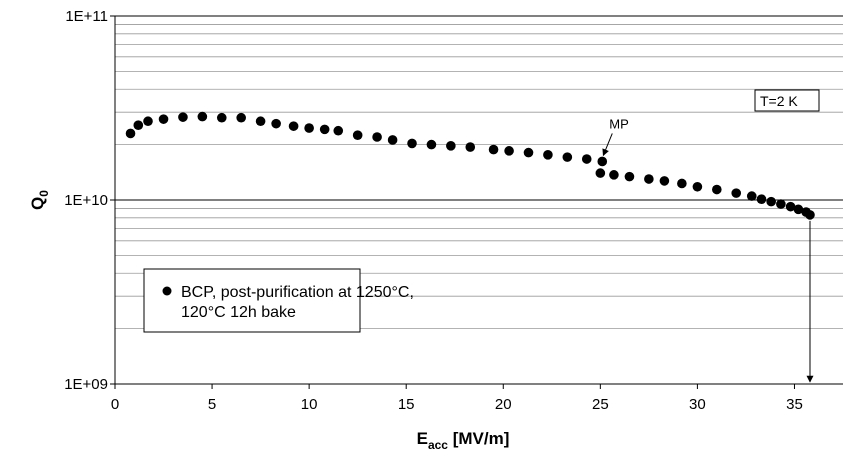 The width and height of the screenshot is (843, 458). What do you see at coordinates (779, 101) in the screenshot?
I see `temperature-label: T=2 K` at bounding box center [779, 101].